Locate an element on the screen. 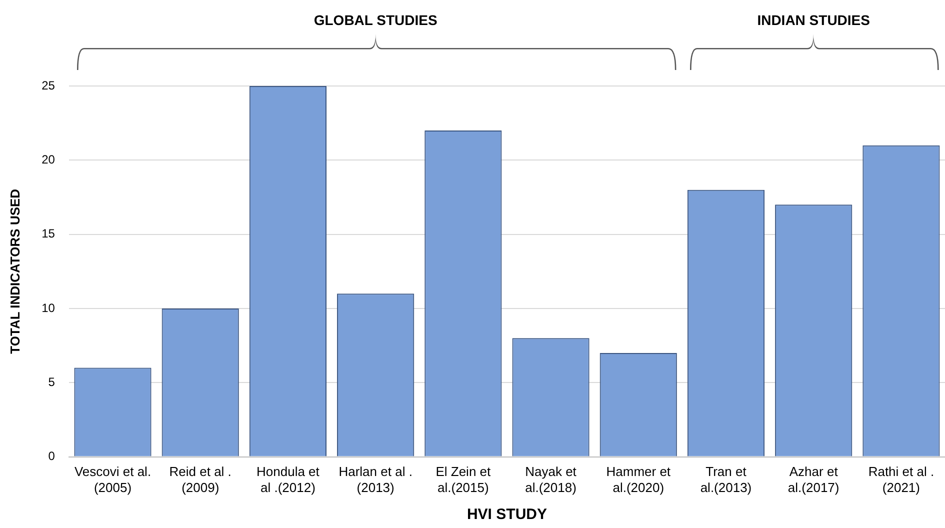 This screenshot has height=528, width=945. text: INDIAN STUDIES is located at coordinates (813, 20).